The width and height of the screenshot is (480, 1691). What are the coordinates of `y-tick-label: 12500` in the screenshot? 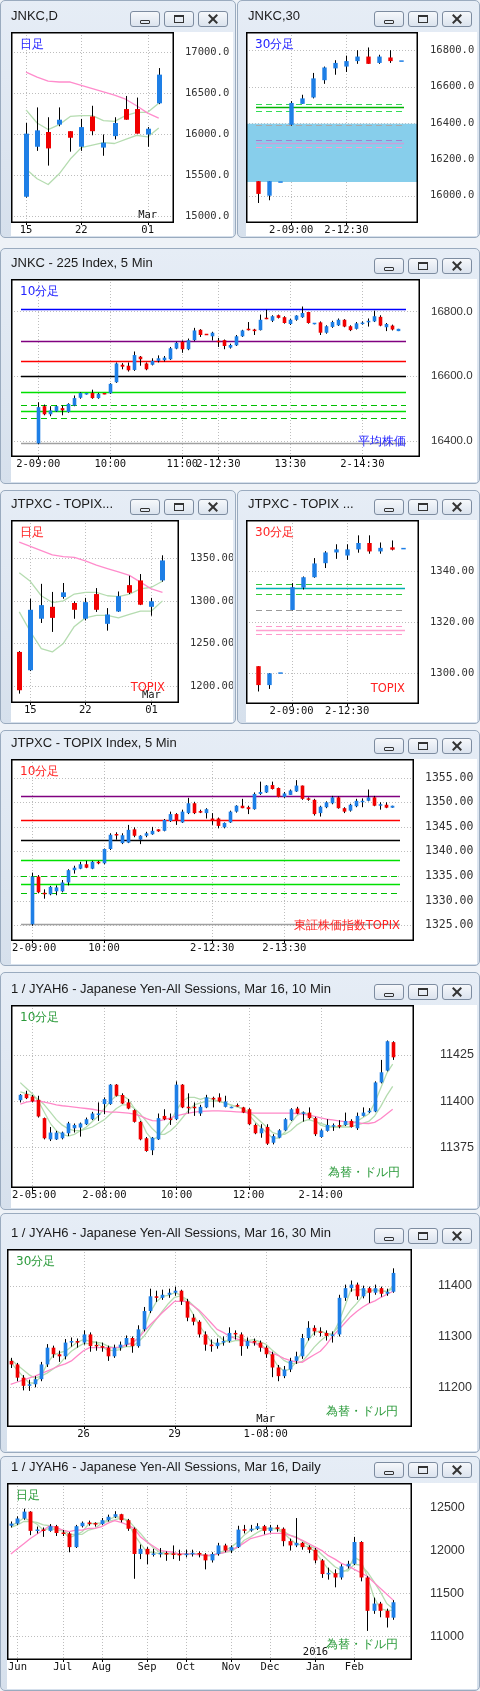 It's located at (447, 1507).